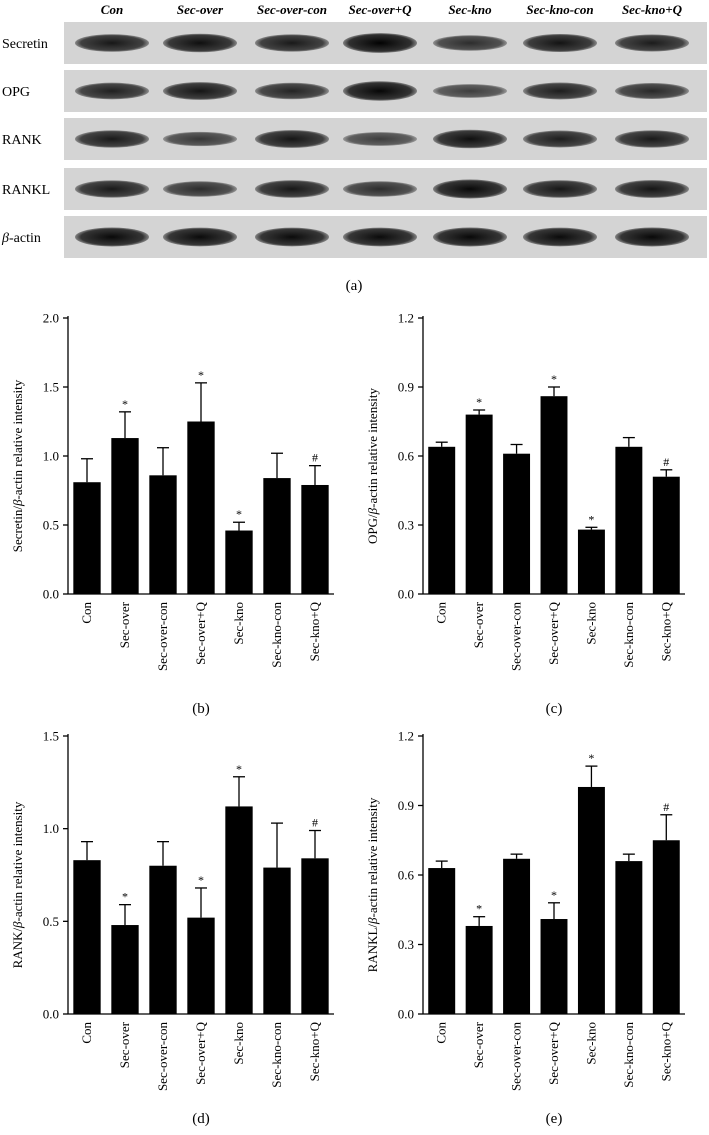 Image resolution: width=709 pixels, height=1135 pixels. What do you see at coordinates (652, 9) in the screenshot?
I see `blot-lane-label: Sec-kno+Q` at bounding box center [652, 9].